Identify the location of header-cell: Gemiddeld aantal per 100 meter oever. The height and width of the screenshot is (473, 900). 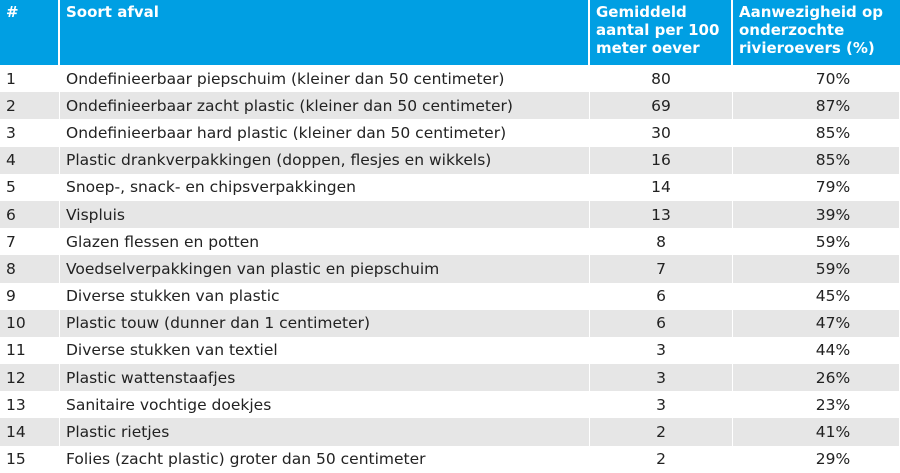
(661, 32).